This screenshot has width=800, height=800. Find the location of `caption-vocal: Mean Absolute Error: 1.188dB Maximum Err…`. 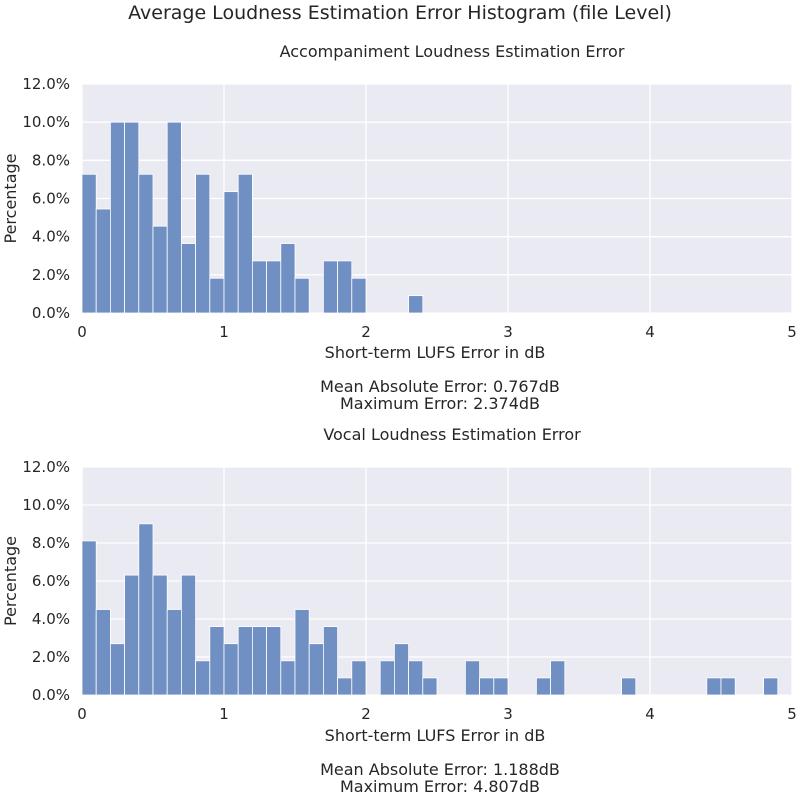

caption-vocal: Mean Absolute Error: 1.188dB Maximum Err… is located at coordinates (420, 778).